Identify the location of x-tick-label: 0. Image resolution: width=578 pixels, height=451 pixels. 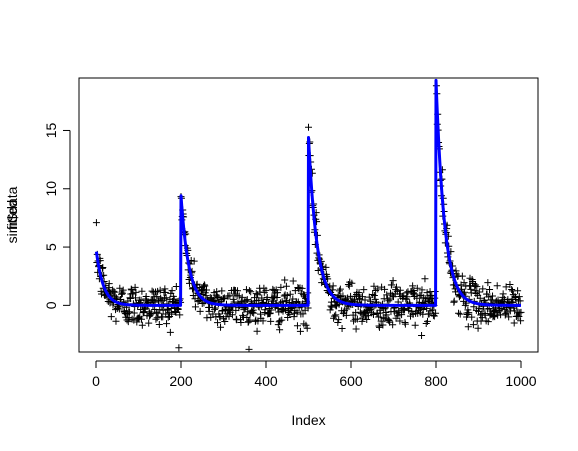
(96, 381).